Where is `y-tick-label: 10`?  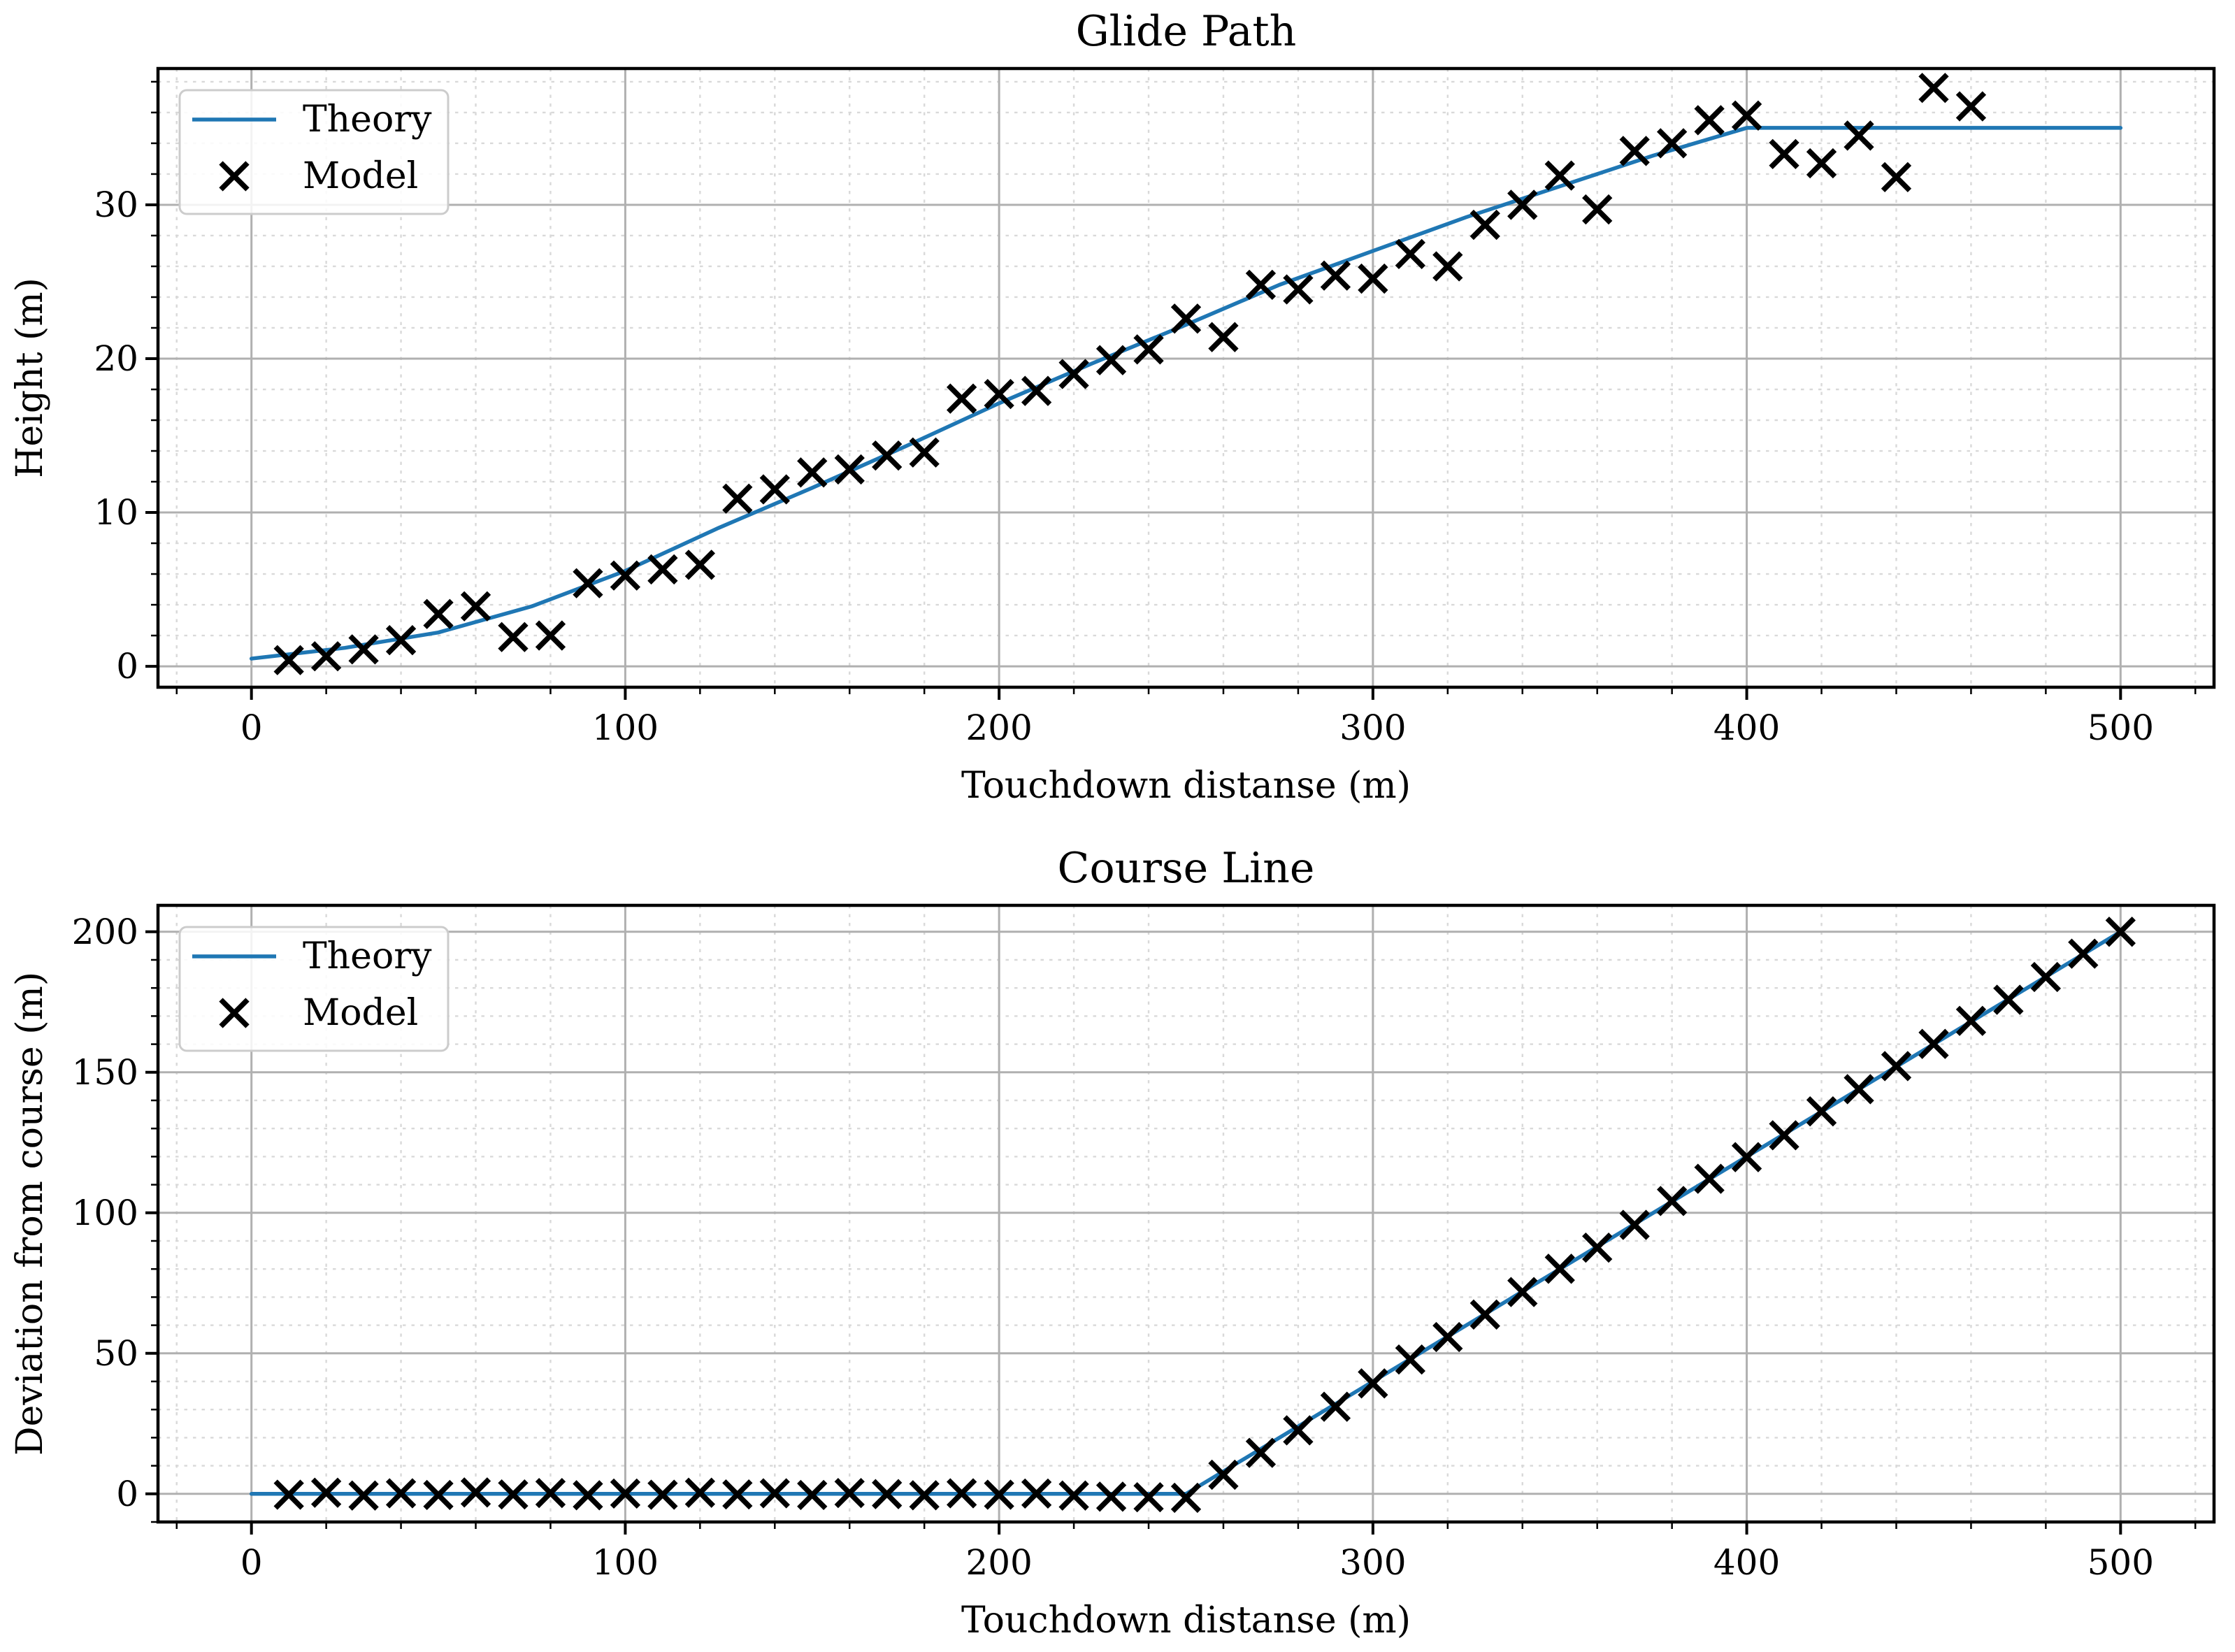
y-tick-label: 10 is located at coordinates (116, 512).